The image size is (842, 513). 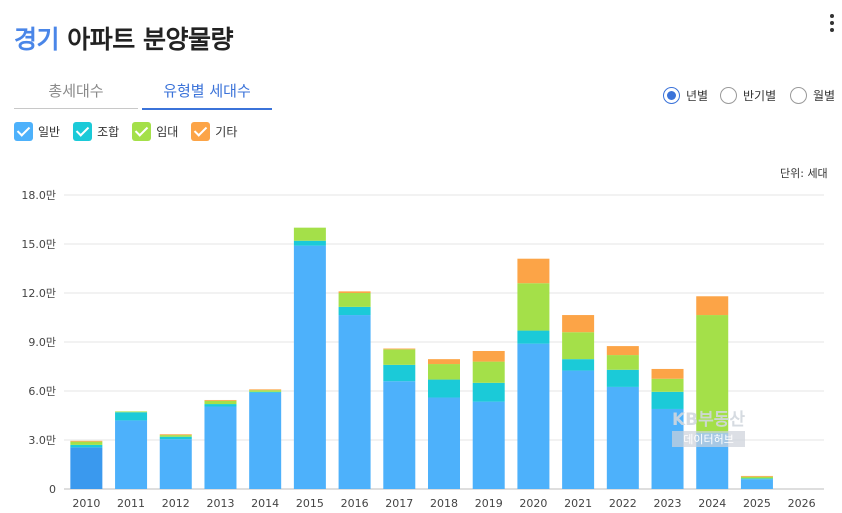 I want to click on x-tick-label: 2021, so click(x=578, y=503).